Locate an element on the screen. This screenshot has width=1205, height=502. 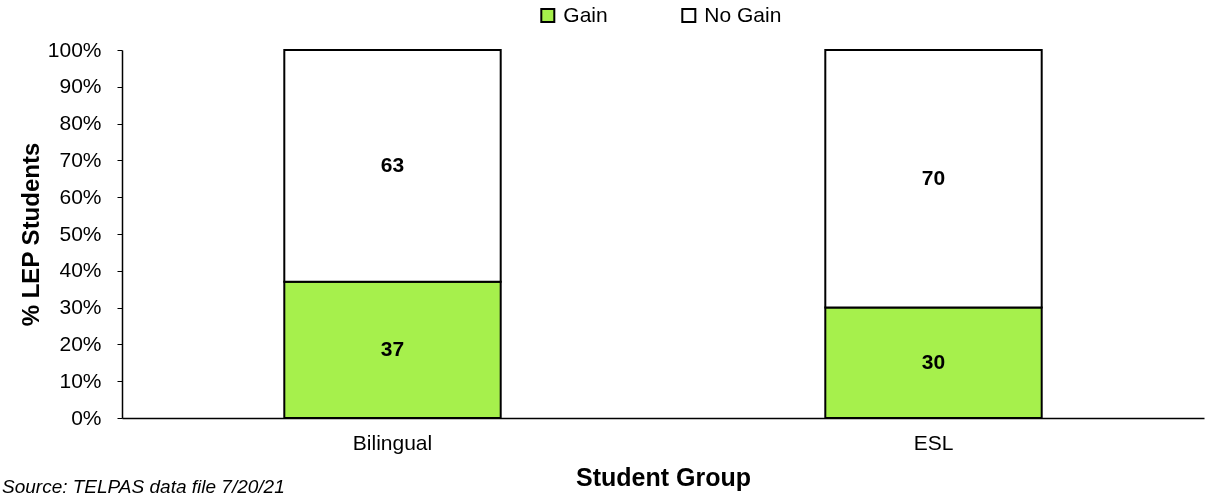
y-axis-title: % LEP Students is located at coordinates (30, 234).